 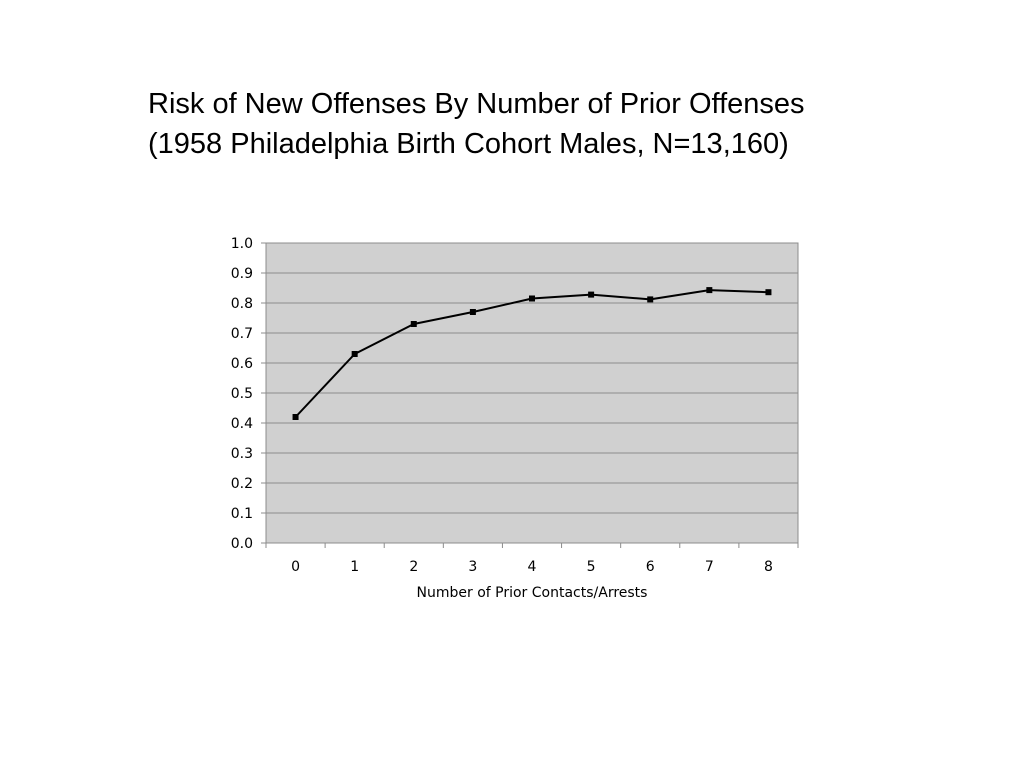 I want to click on y-tick-label-4: 0.4, so click(x=242, y=424).